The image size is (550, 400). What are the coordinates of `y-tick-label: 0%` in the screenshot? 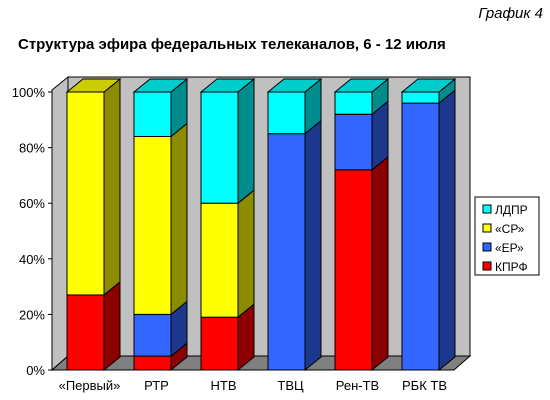 It's located at (35, 370).